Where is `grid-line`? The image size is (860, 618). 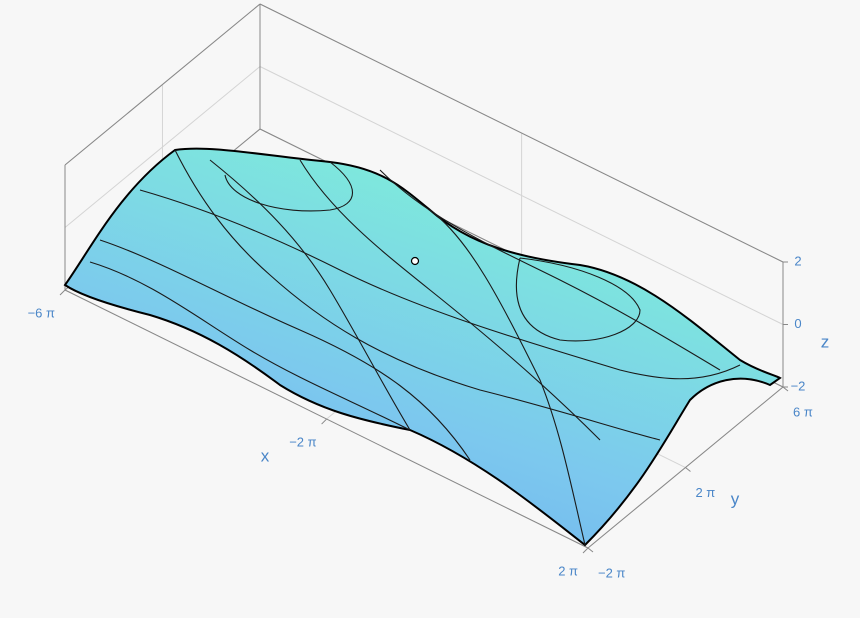 grid-line is located at coordinates (162, 147).